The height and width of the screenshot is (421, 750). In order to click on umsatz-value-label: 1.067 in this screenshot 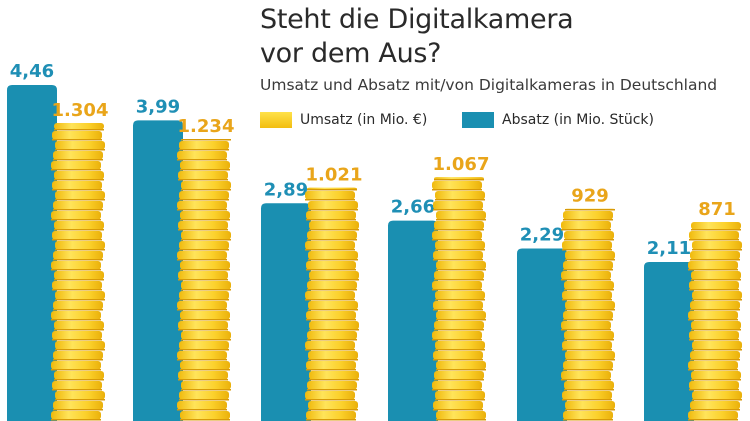, I will do `click(461, 164)`.